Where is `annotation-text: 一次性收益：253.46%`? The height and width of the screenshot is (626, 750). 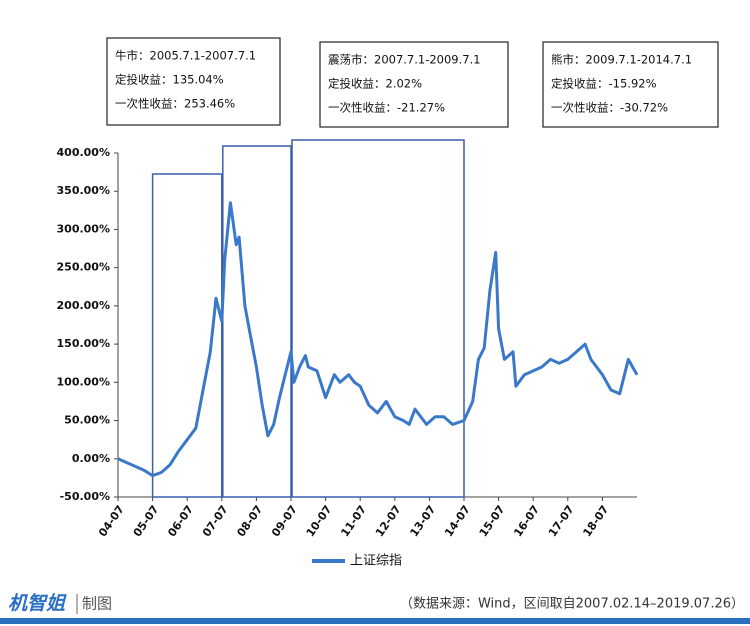 annotation-text: 一次性收益：253.46% is located at coordinates (175, 104).